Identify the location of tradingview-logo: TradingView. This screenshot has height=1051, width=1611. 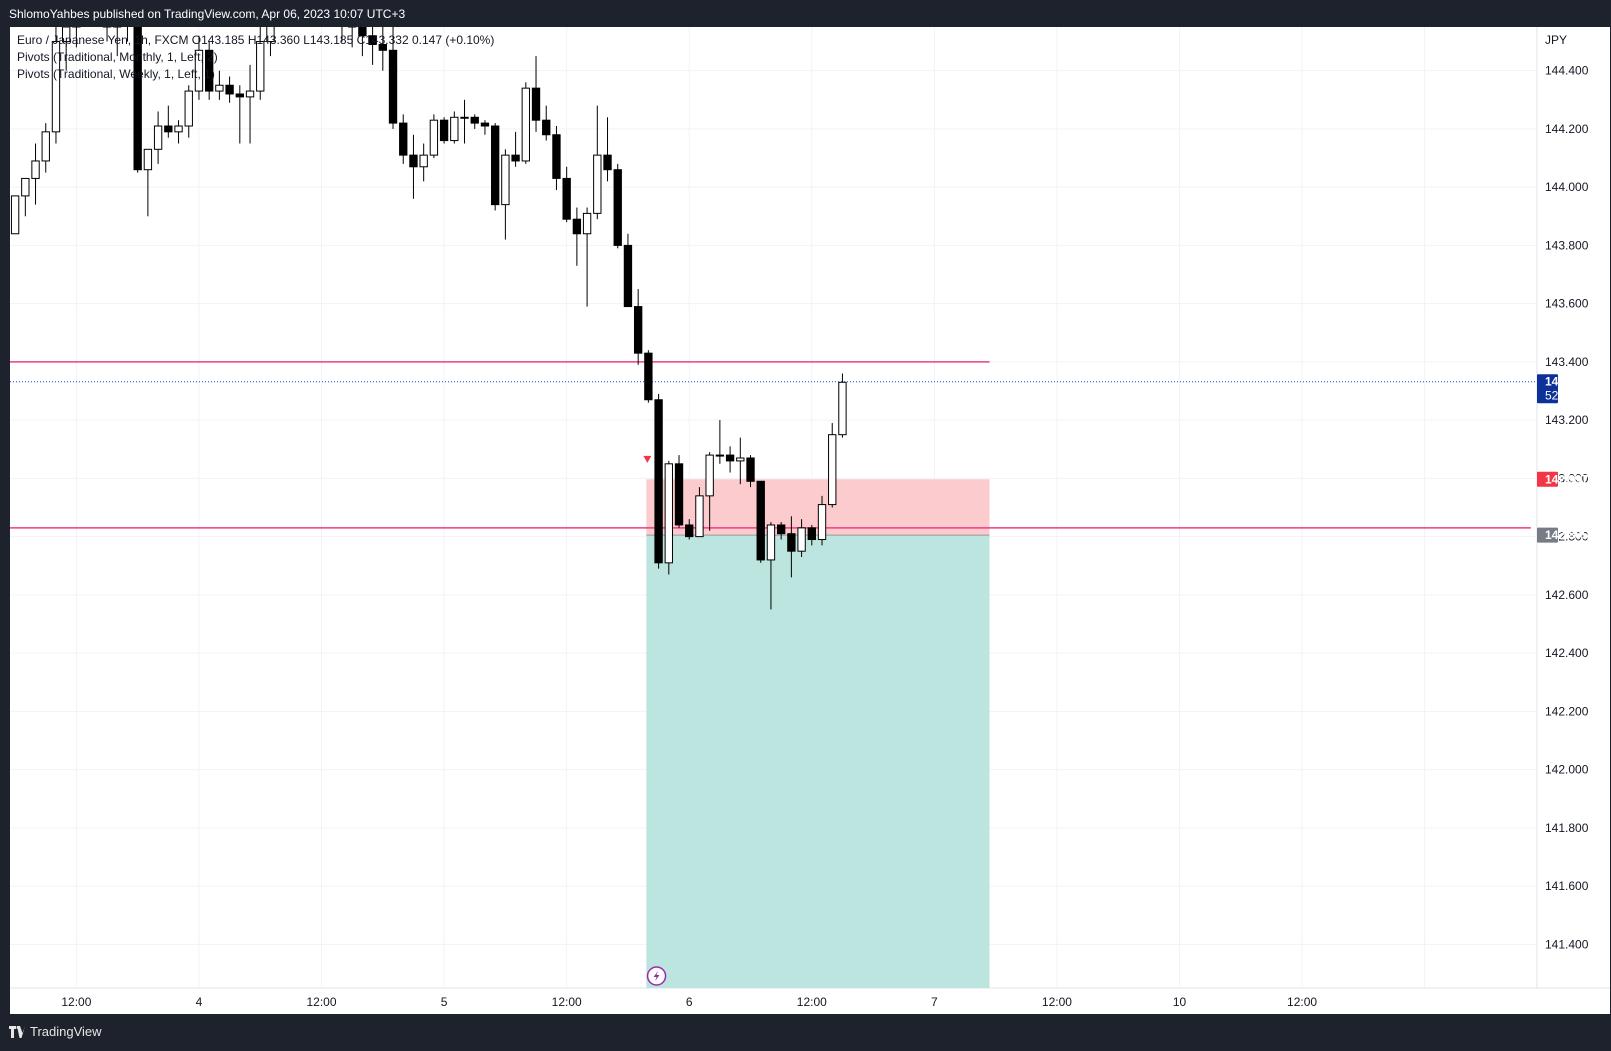
(55, 1031).